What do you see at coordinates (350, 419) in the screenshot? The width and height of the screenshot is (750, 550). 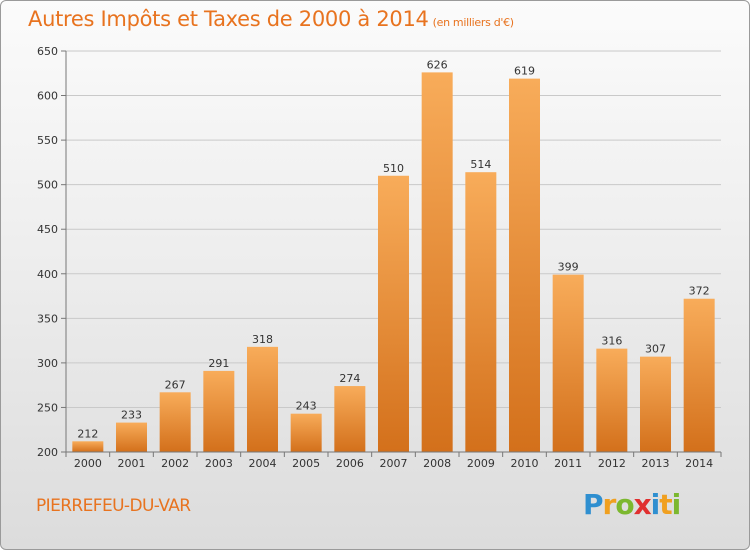 I see `bar-2006` at bounding box center [350, 419].